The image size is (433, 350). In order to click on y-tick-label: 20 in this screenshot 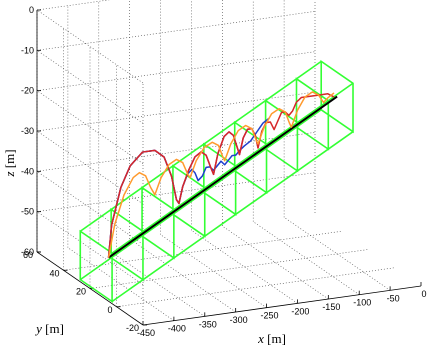, I will do `click(81, 292)`.